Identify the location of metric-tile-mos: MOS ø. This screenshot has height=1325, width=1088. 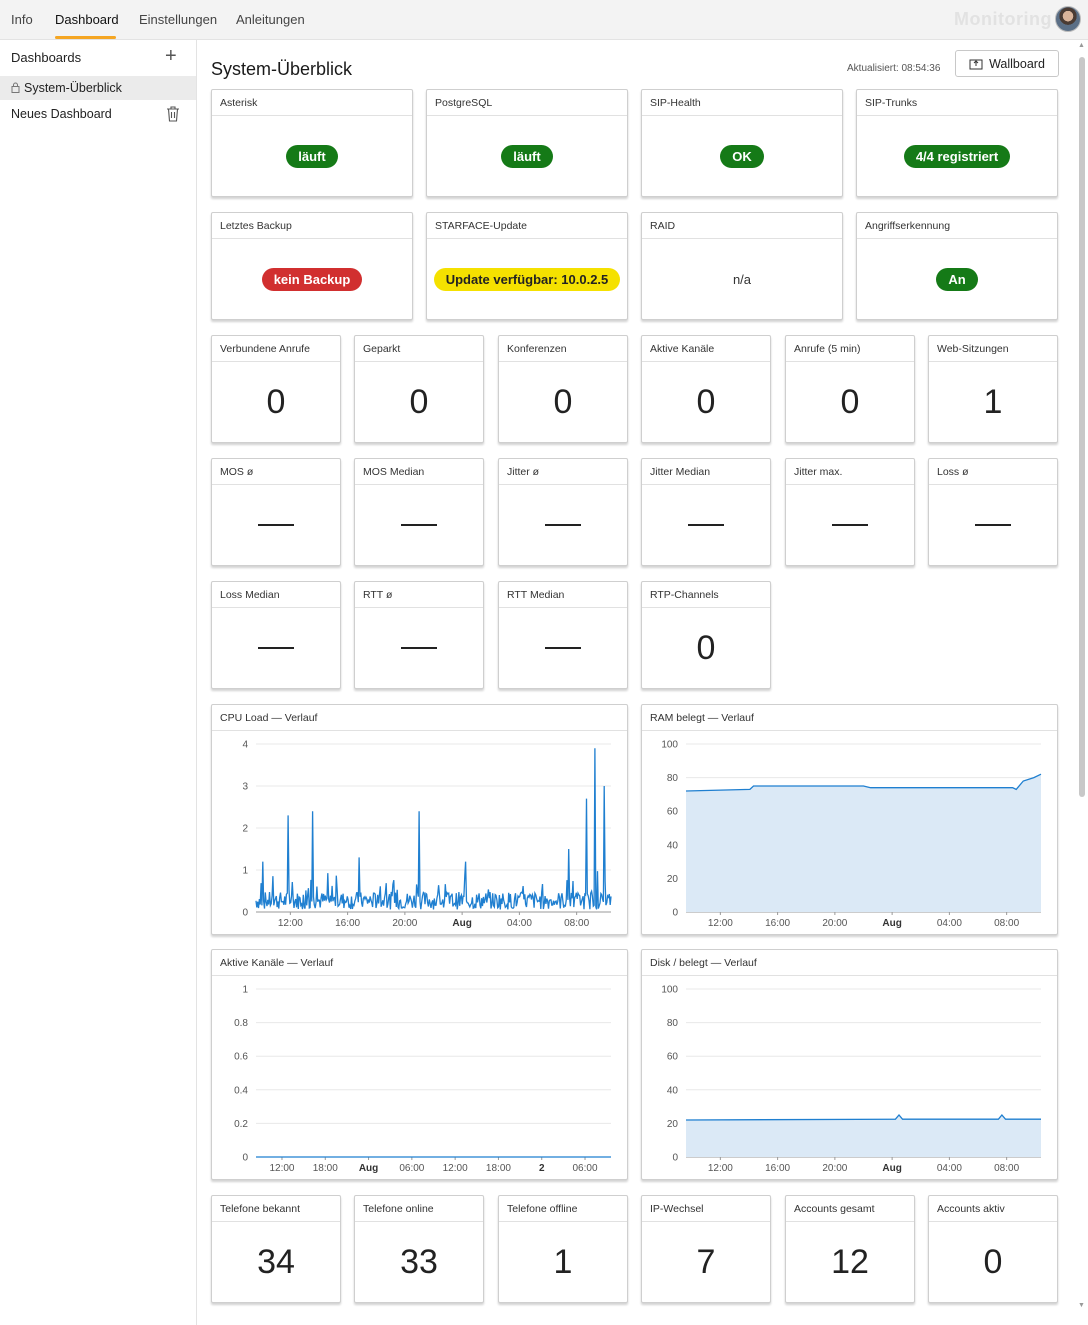
(276, 512).